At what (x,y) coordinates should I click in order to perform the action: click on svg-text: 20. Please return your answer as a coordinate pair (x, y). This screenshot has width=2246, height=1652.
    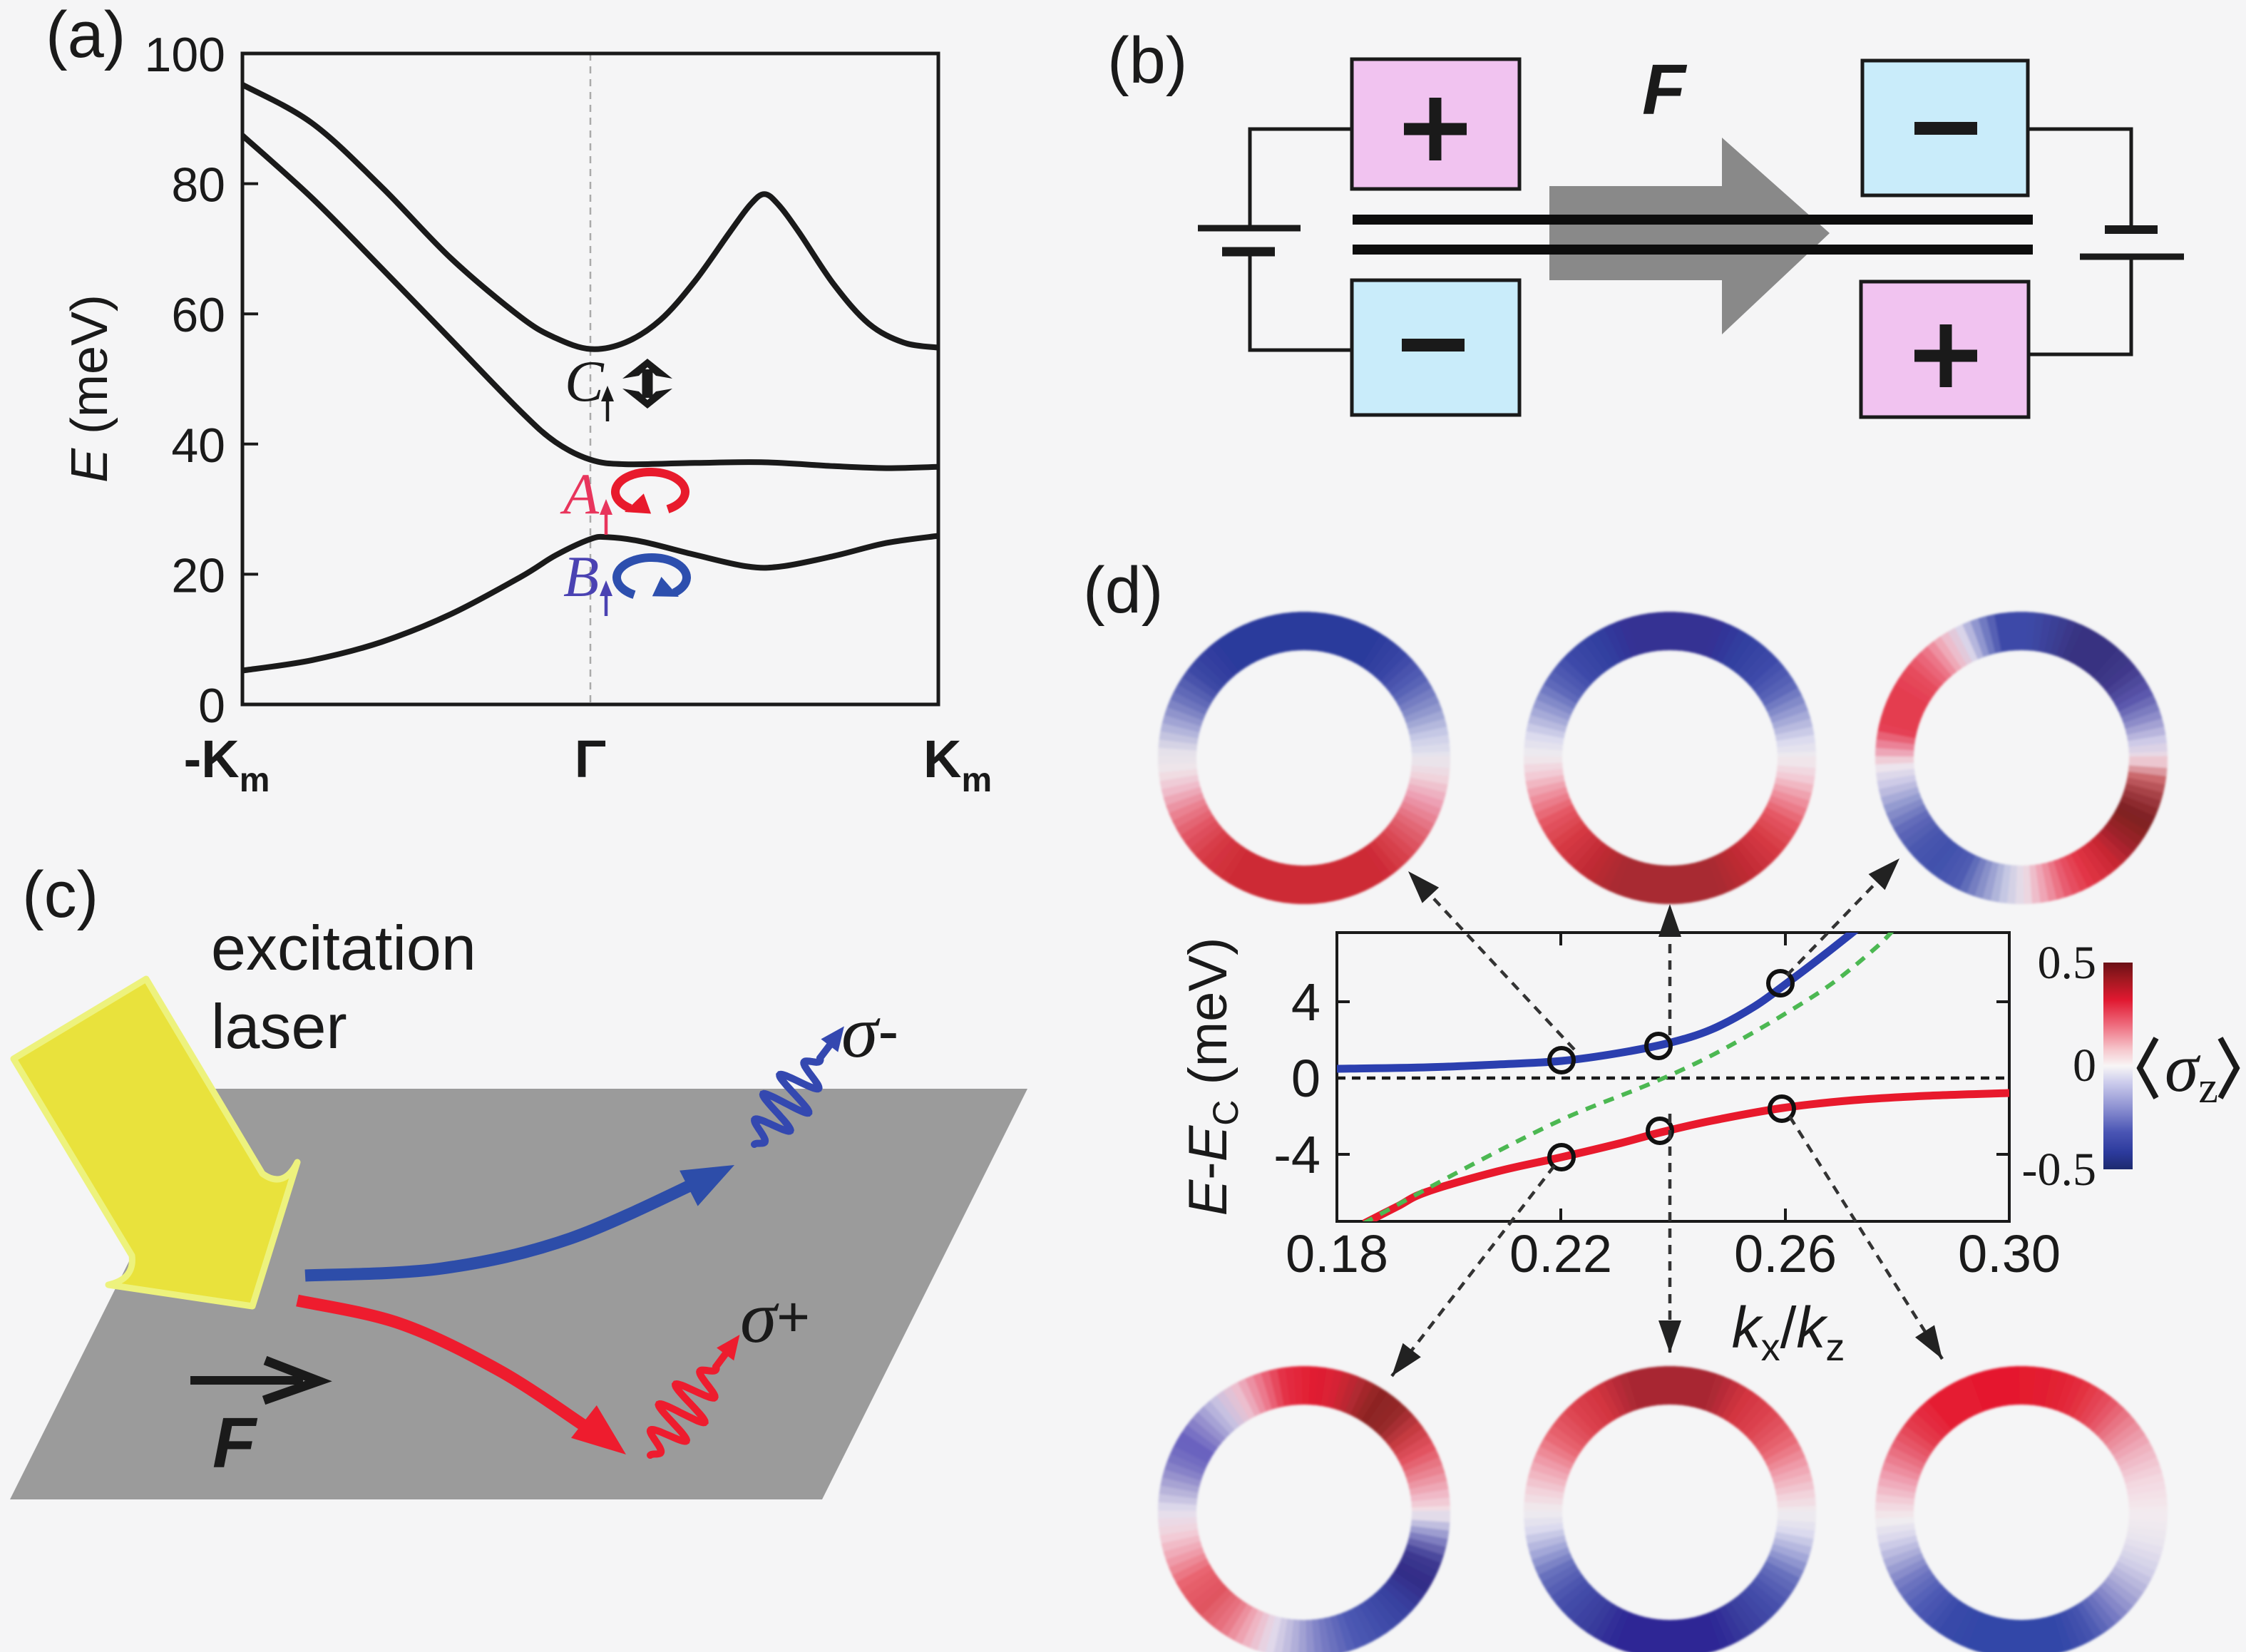
    Looking at the image, I should click on (198, 575).